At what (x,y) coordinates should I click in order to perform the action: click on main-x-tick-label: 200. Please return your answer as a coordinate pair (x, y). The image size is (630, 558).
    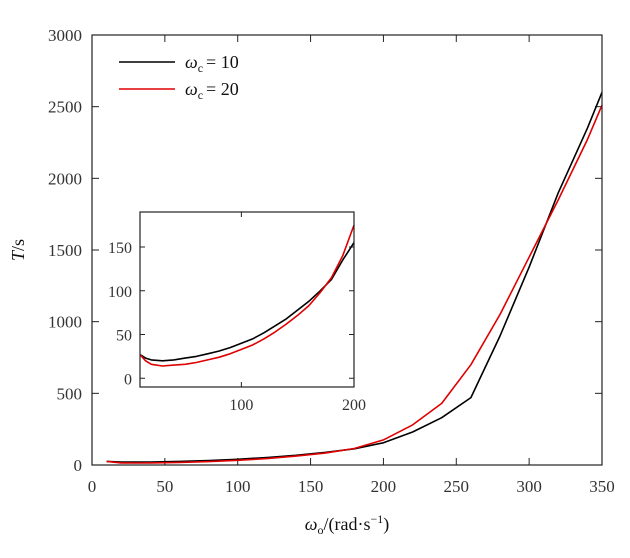
    Looking at the image, I should click on (384, 486).